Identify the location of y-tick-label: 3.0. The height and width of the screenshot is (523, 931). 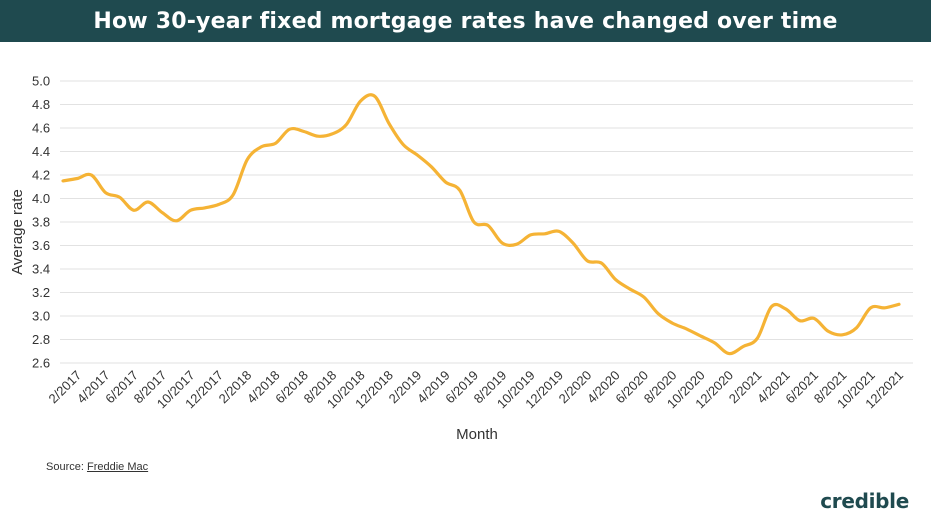
(41, 316).